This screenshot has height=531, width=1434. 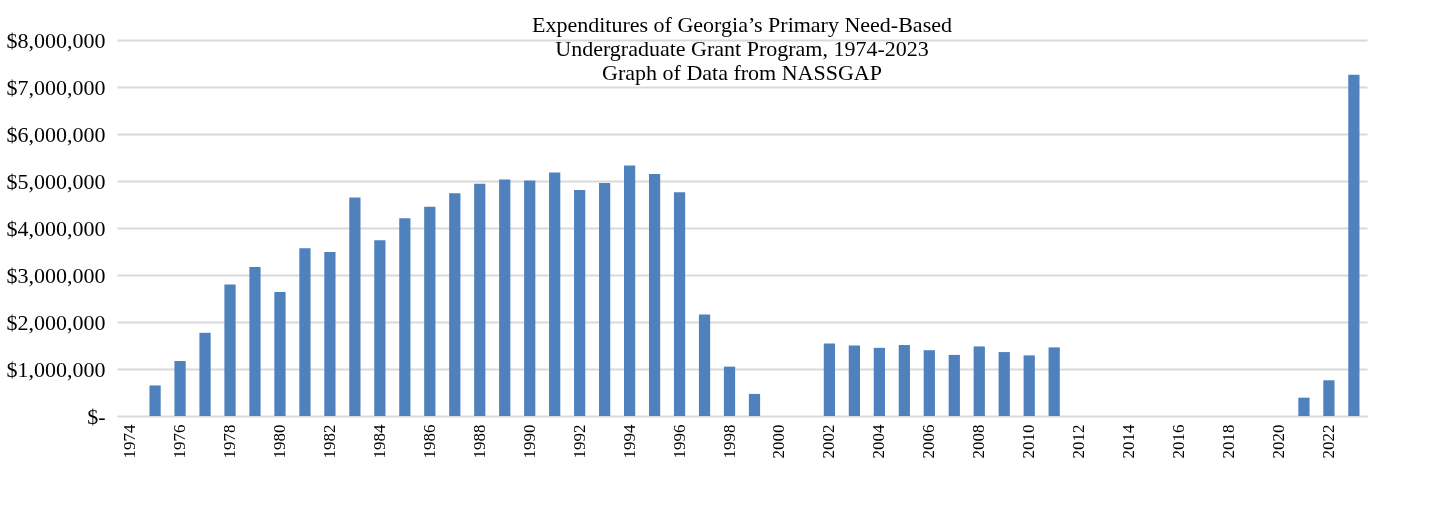 What do you see at coordinates (379, 441) in the screenshot?
I see `x-tick-label: 1984` at bounding box center [379, 441].